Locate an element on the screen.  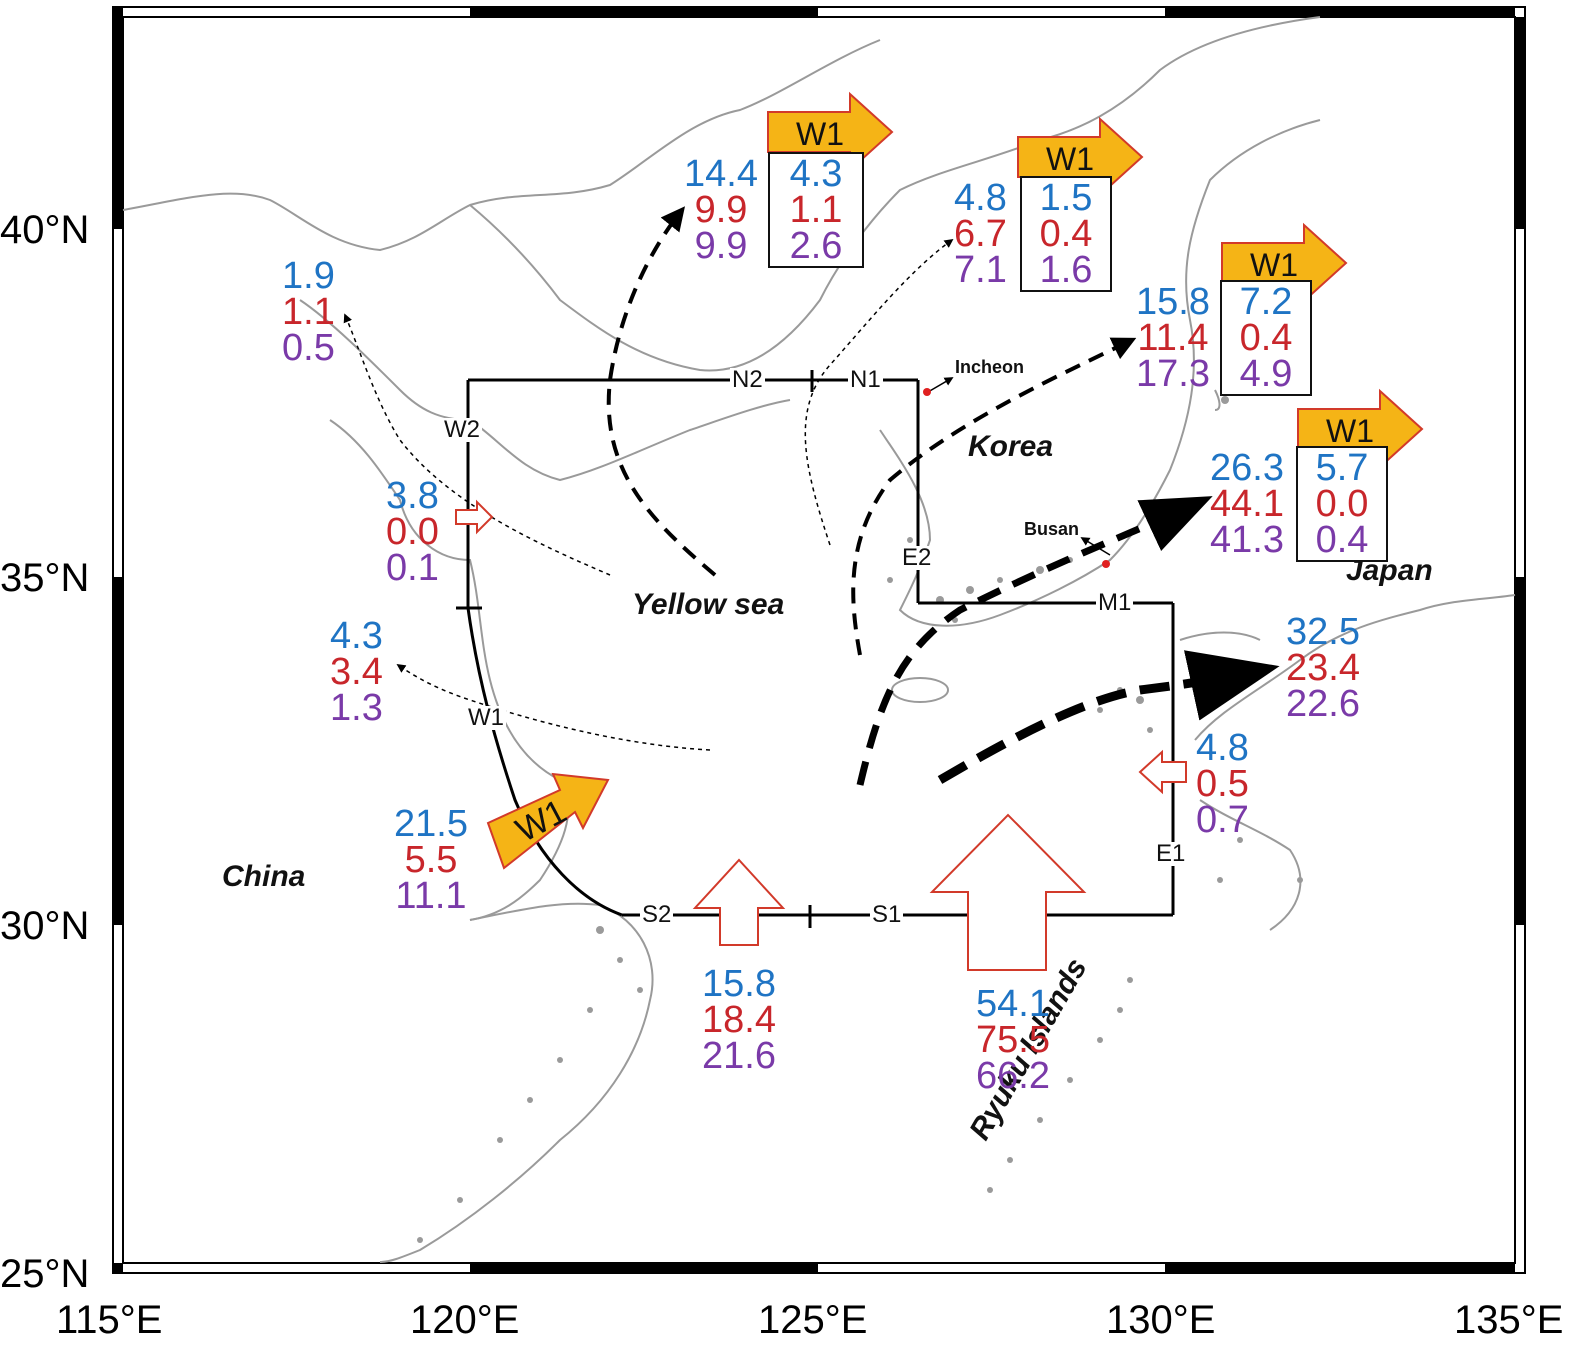
transport-s1: 54.1 75.5 66.2 is located at coordinates (1013, 1040).